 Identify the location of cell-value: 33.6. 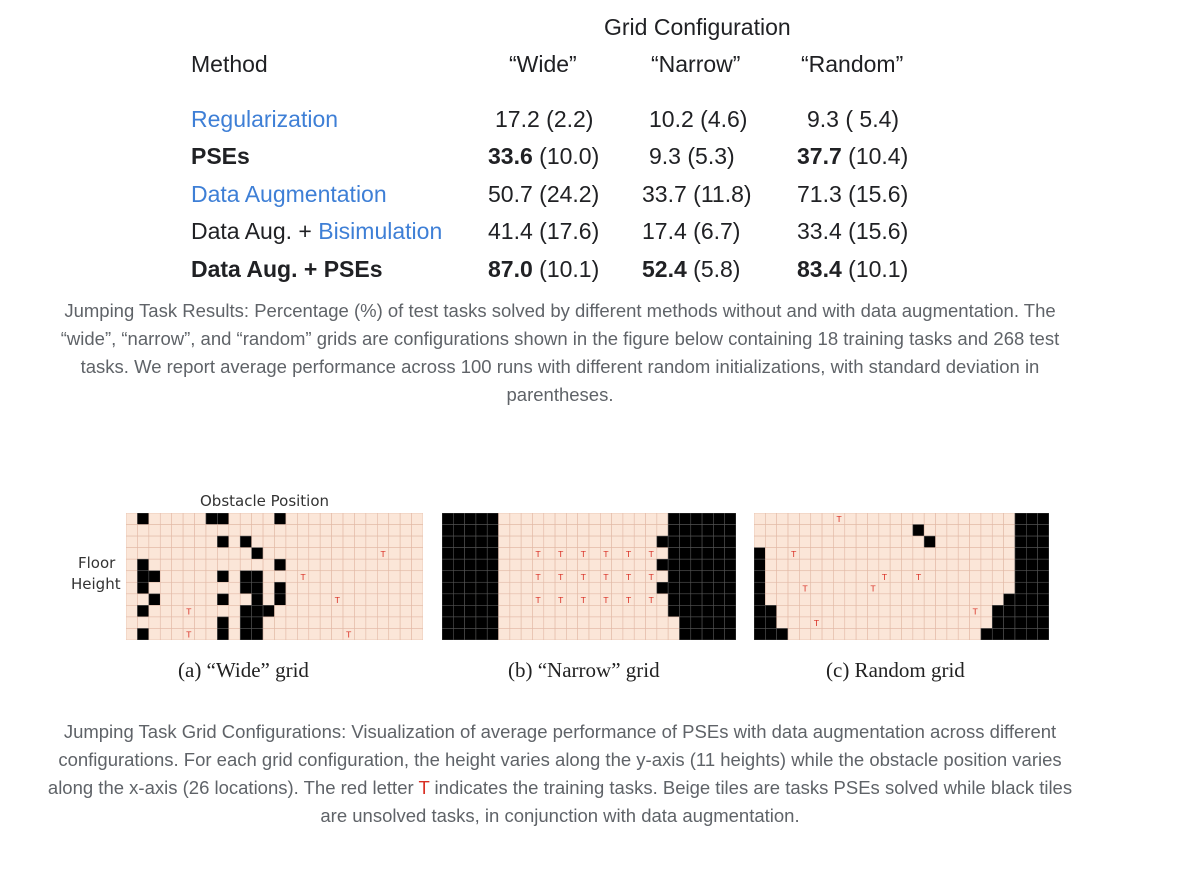
(510, 156).